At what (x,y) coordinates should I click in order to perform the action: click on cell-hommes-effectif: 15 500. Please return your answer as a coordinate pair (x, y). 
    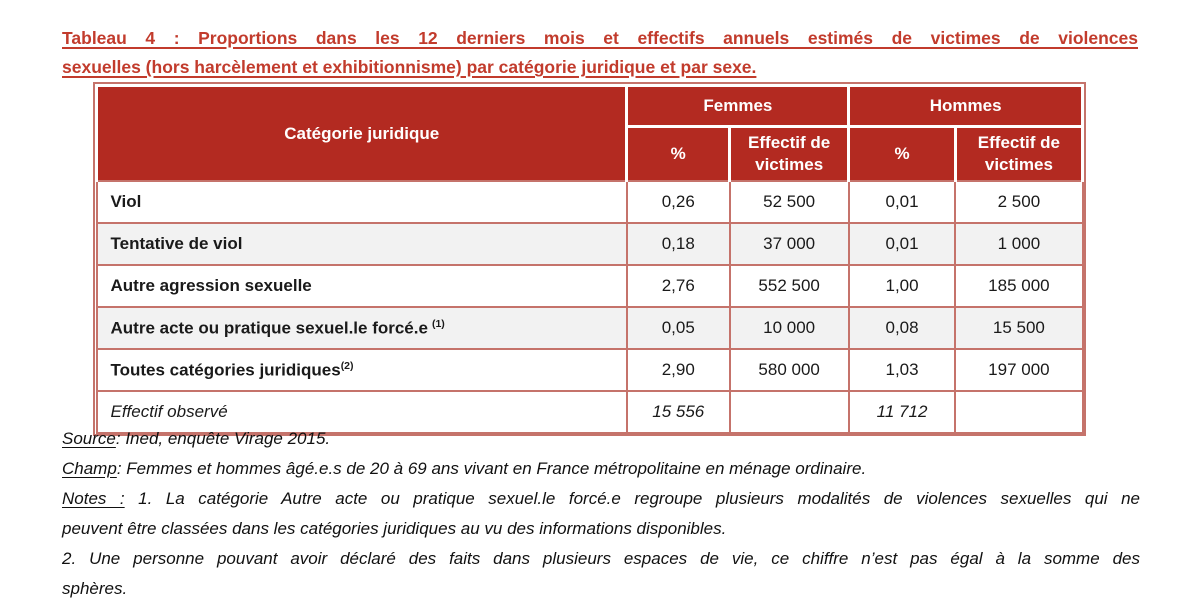
    Looking at the image, I should click on (1019, 328).